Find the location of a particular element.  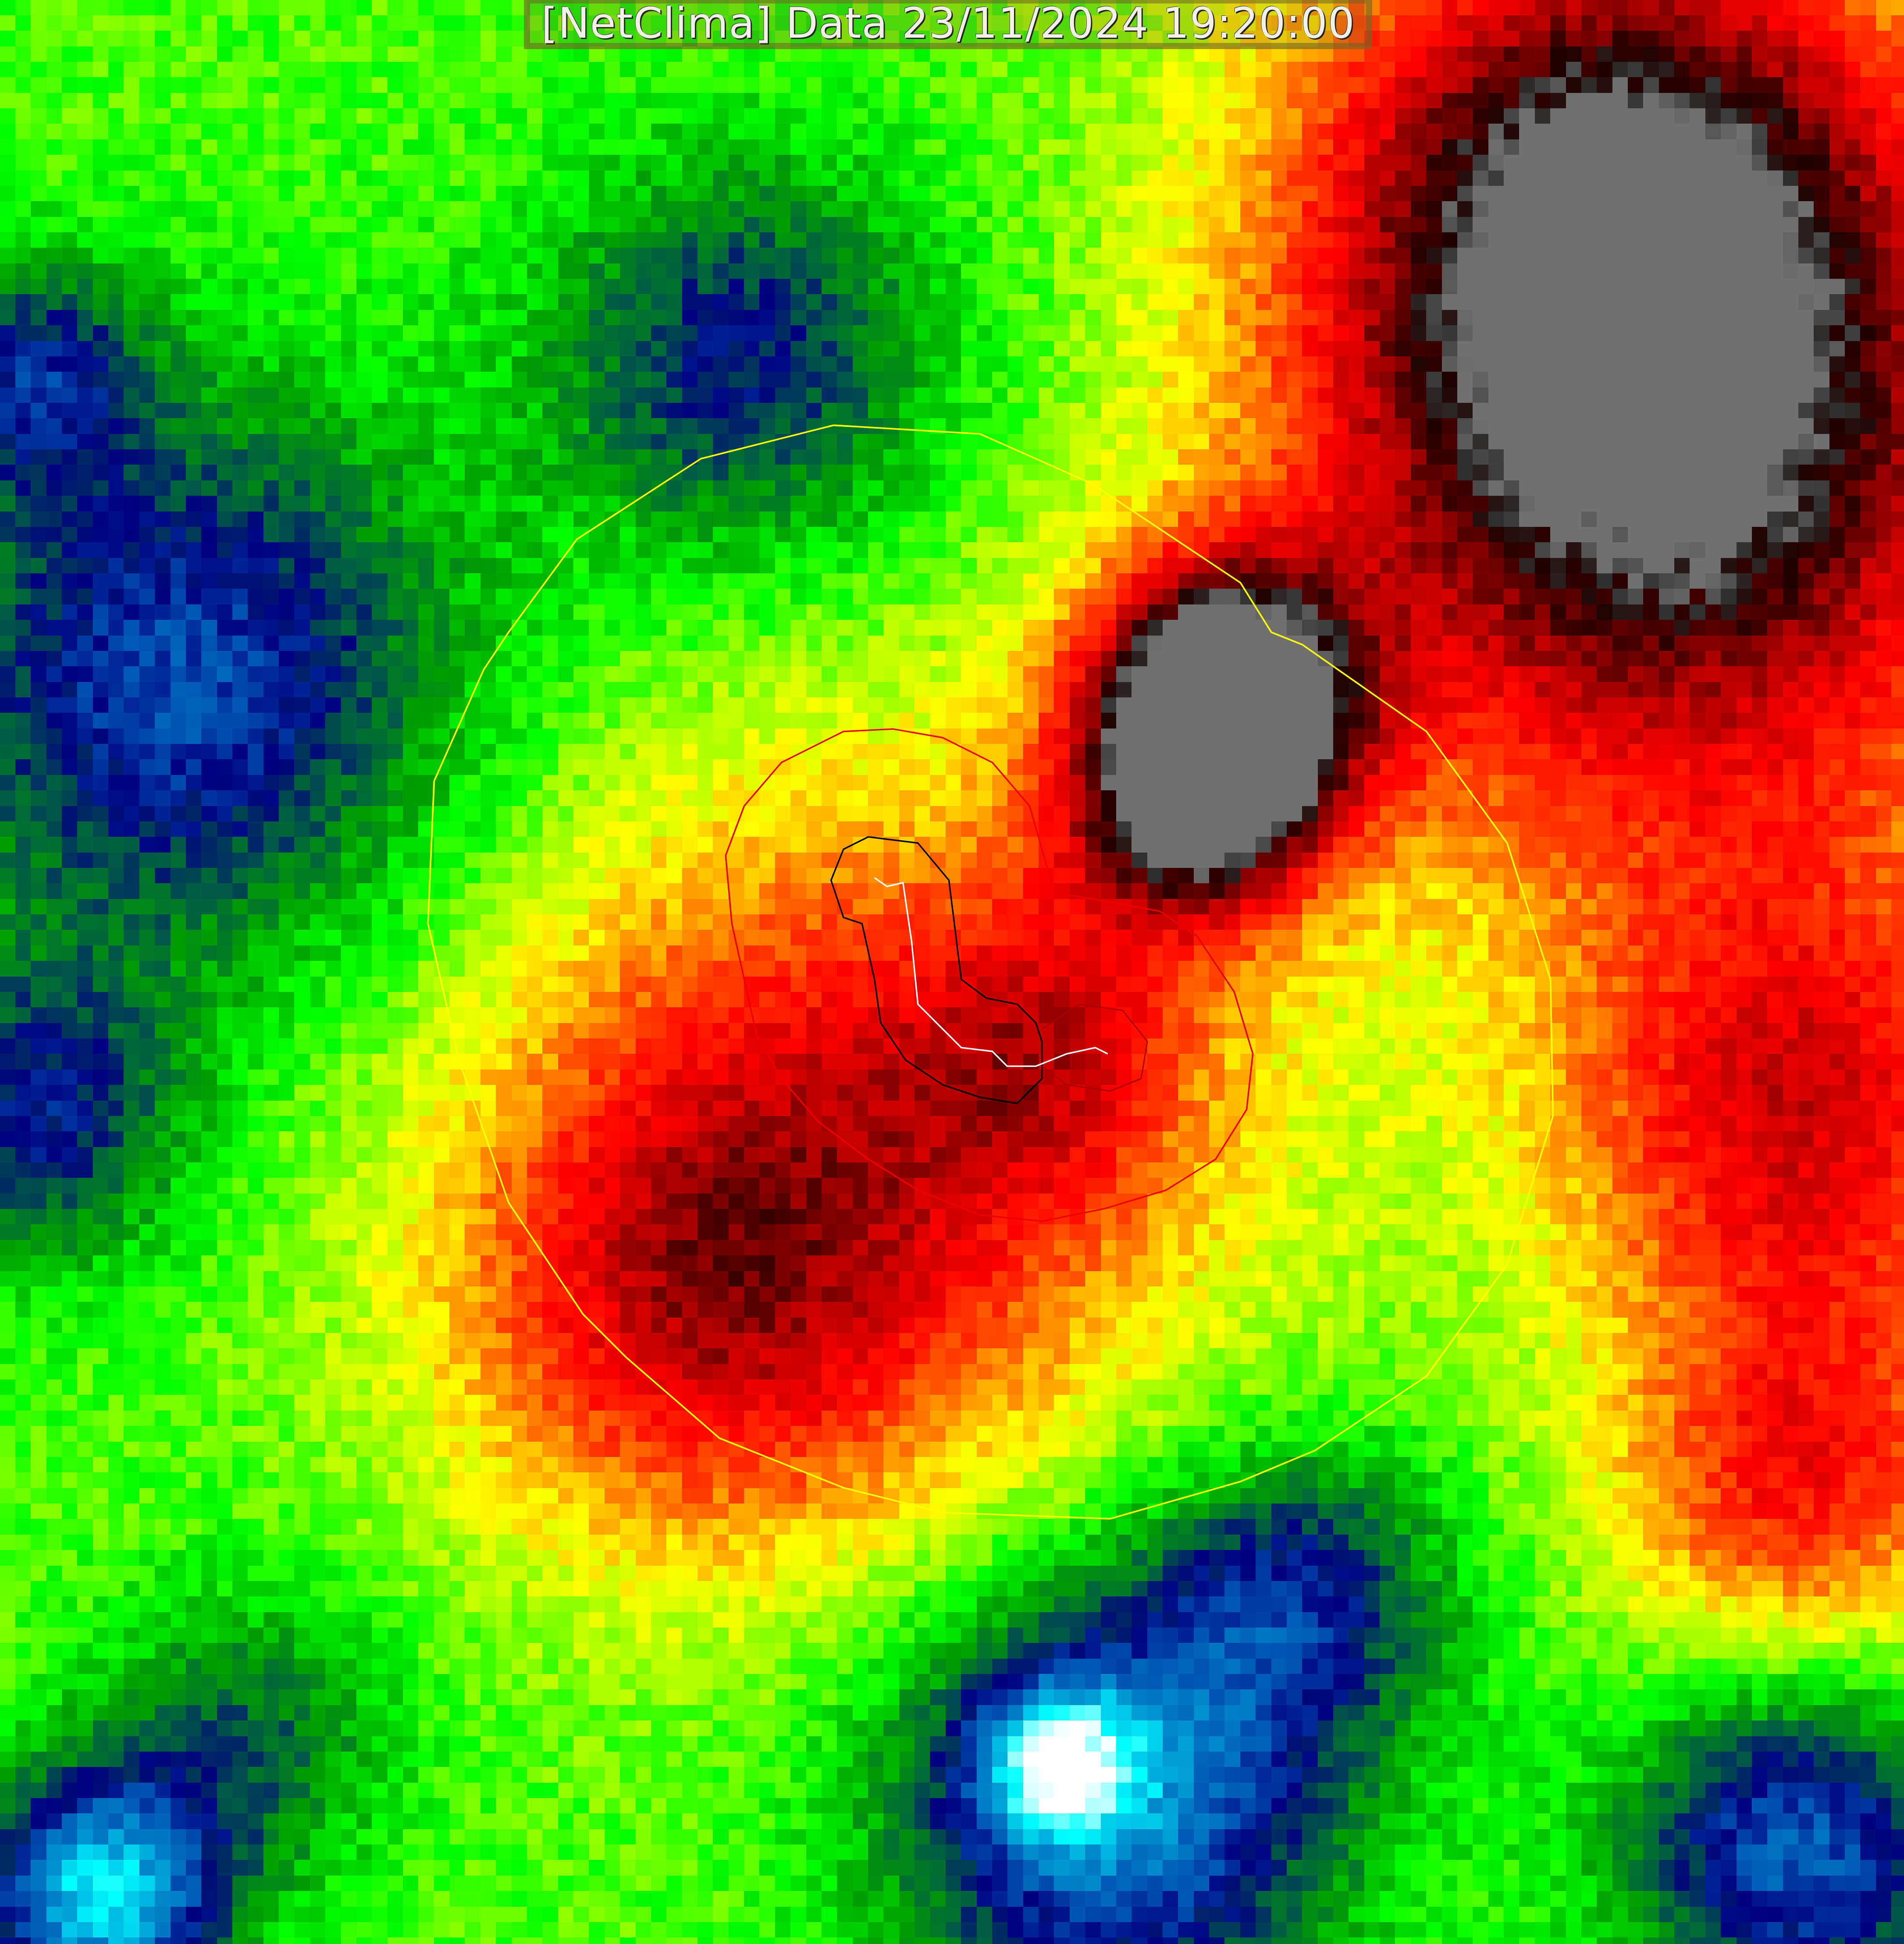

middle-red-contour is located at coordinates (989, 975).